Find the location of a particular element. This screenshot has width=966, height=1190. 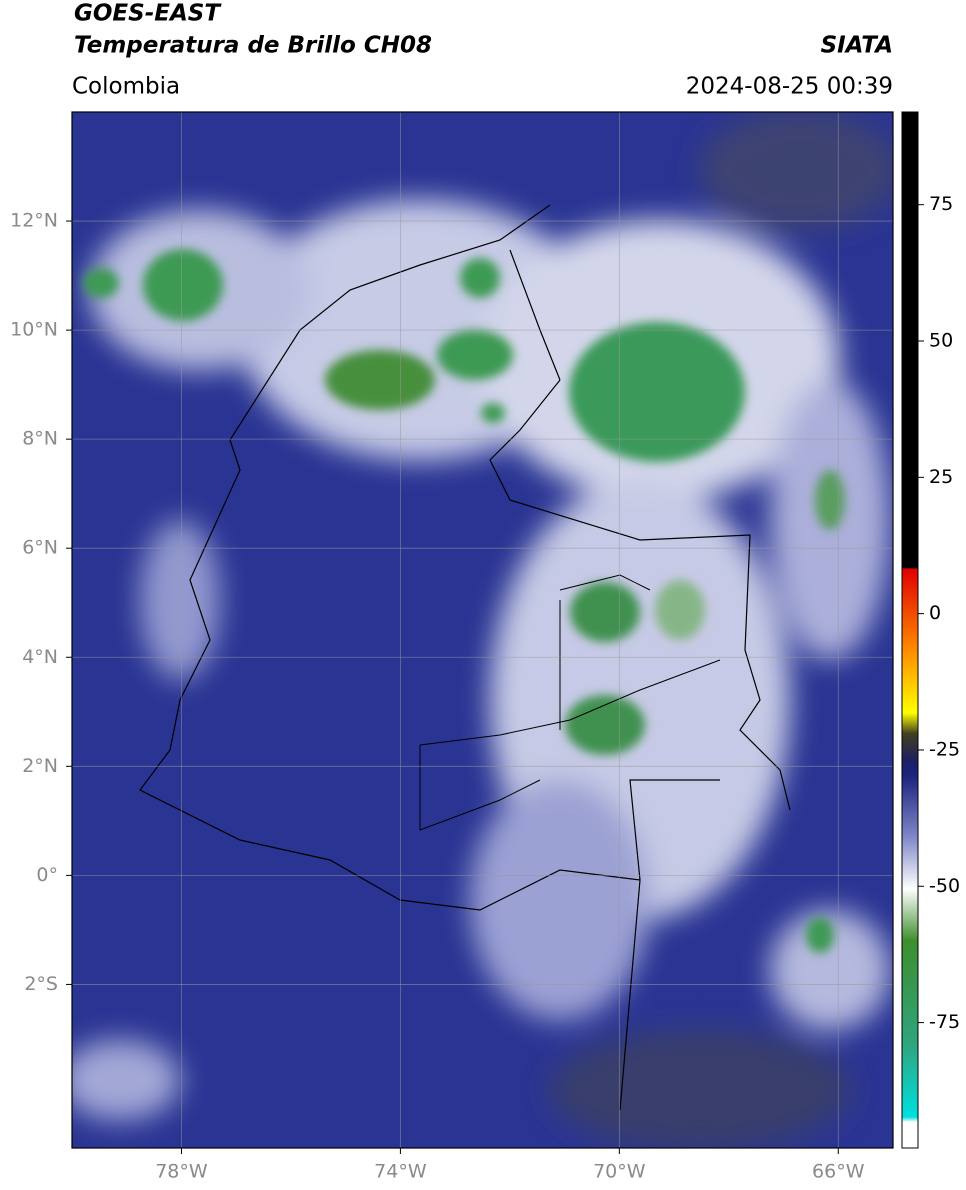

x-tick-label: 74°W is located at coordinates (400, 1172).